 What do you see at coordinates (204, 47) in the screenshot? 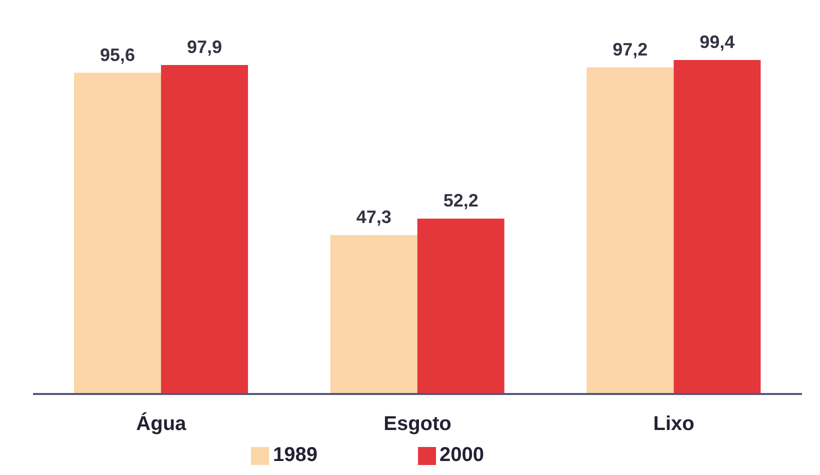
I see `data-label: 97,9` at bounding box center [204, 47].